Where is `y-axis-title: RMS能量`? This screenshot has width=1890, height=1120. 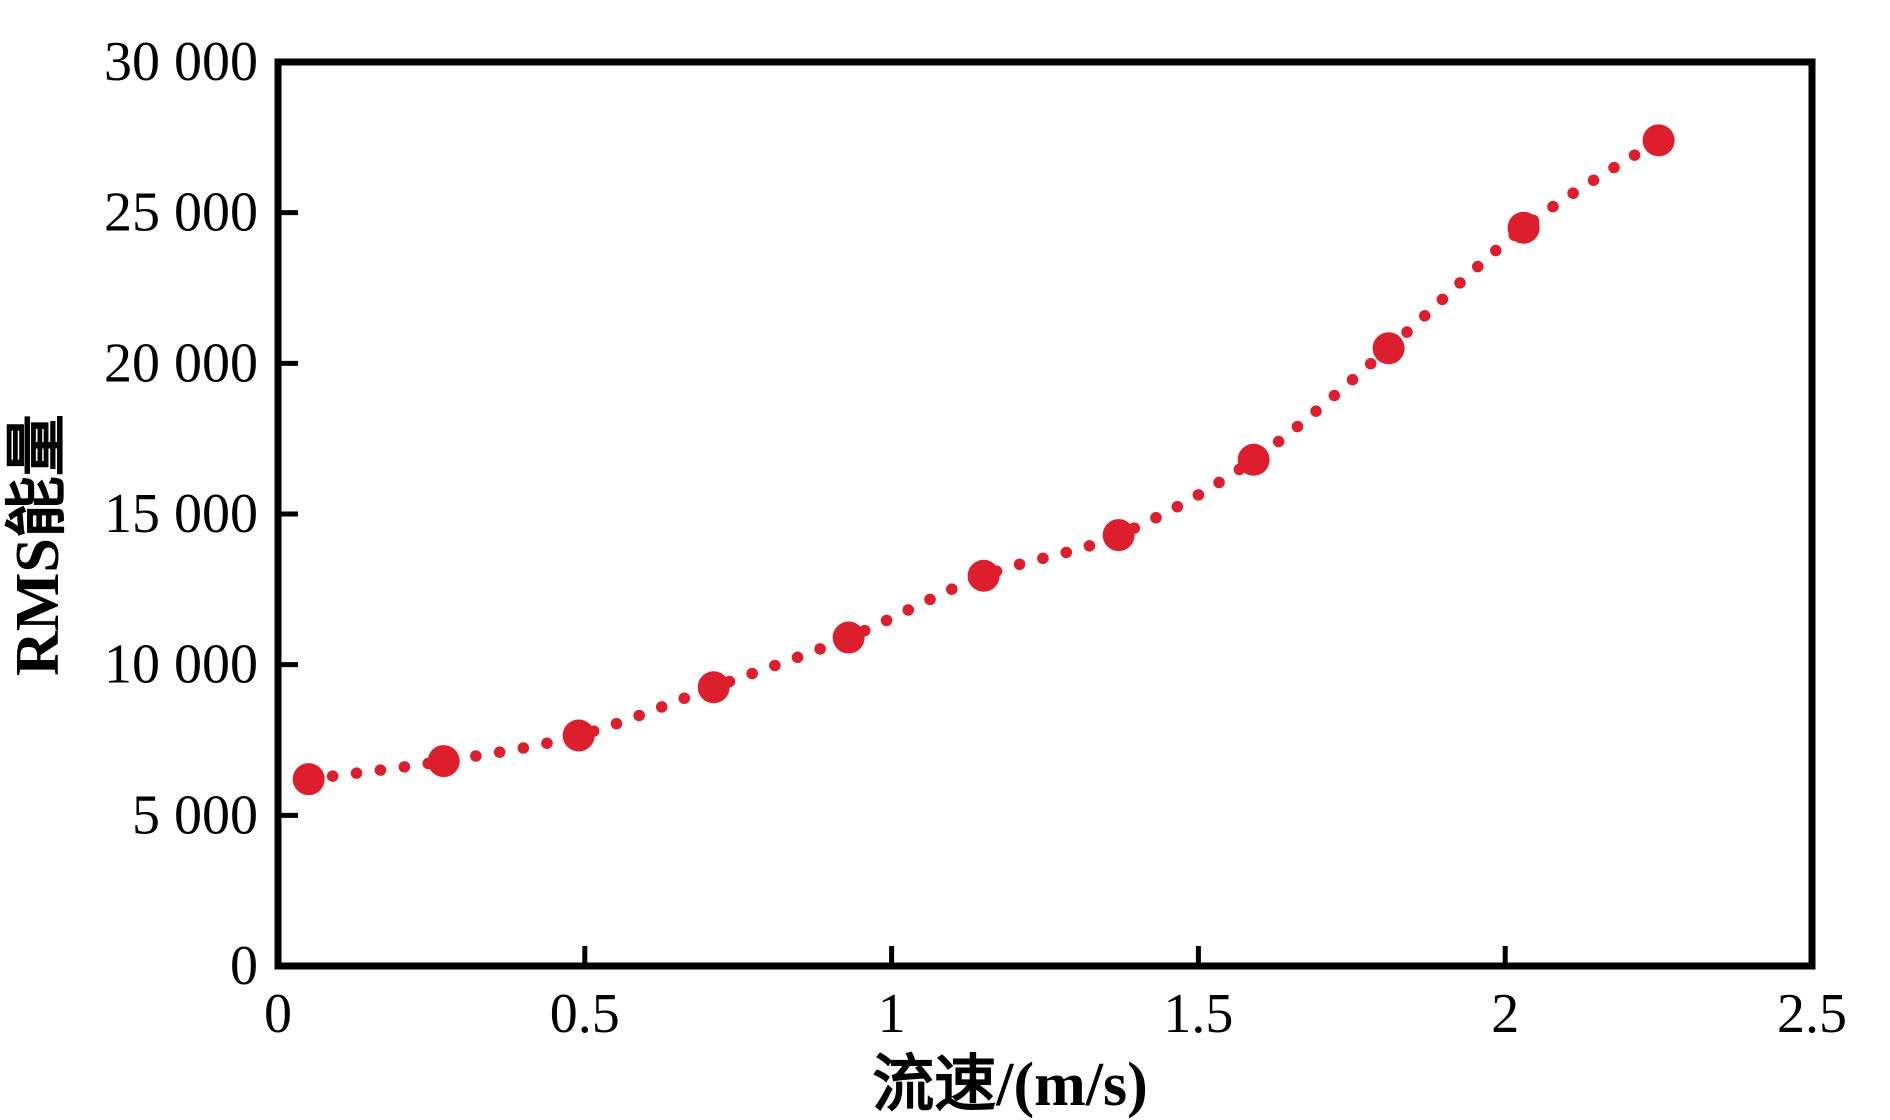
y-axis-title: RMS能量 is located at coordinates (37, 545).